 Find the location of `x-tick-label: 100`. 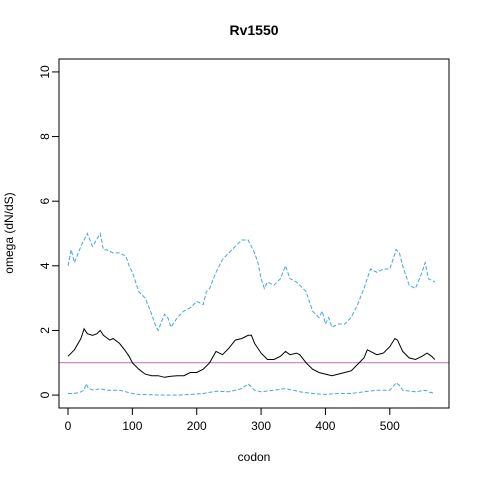

x-tick-label: 100 is located at coordinates (132, 426).